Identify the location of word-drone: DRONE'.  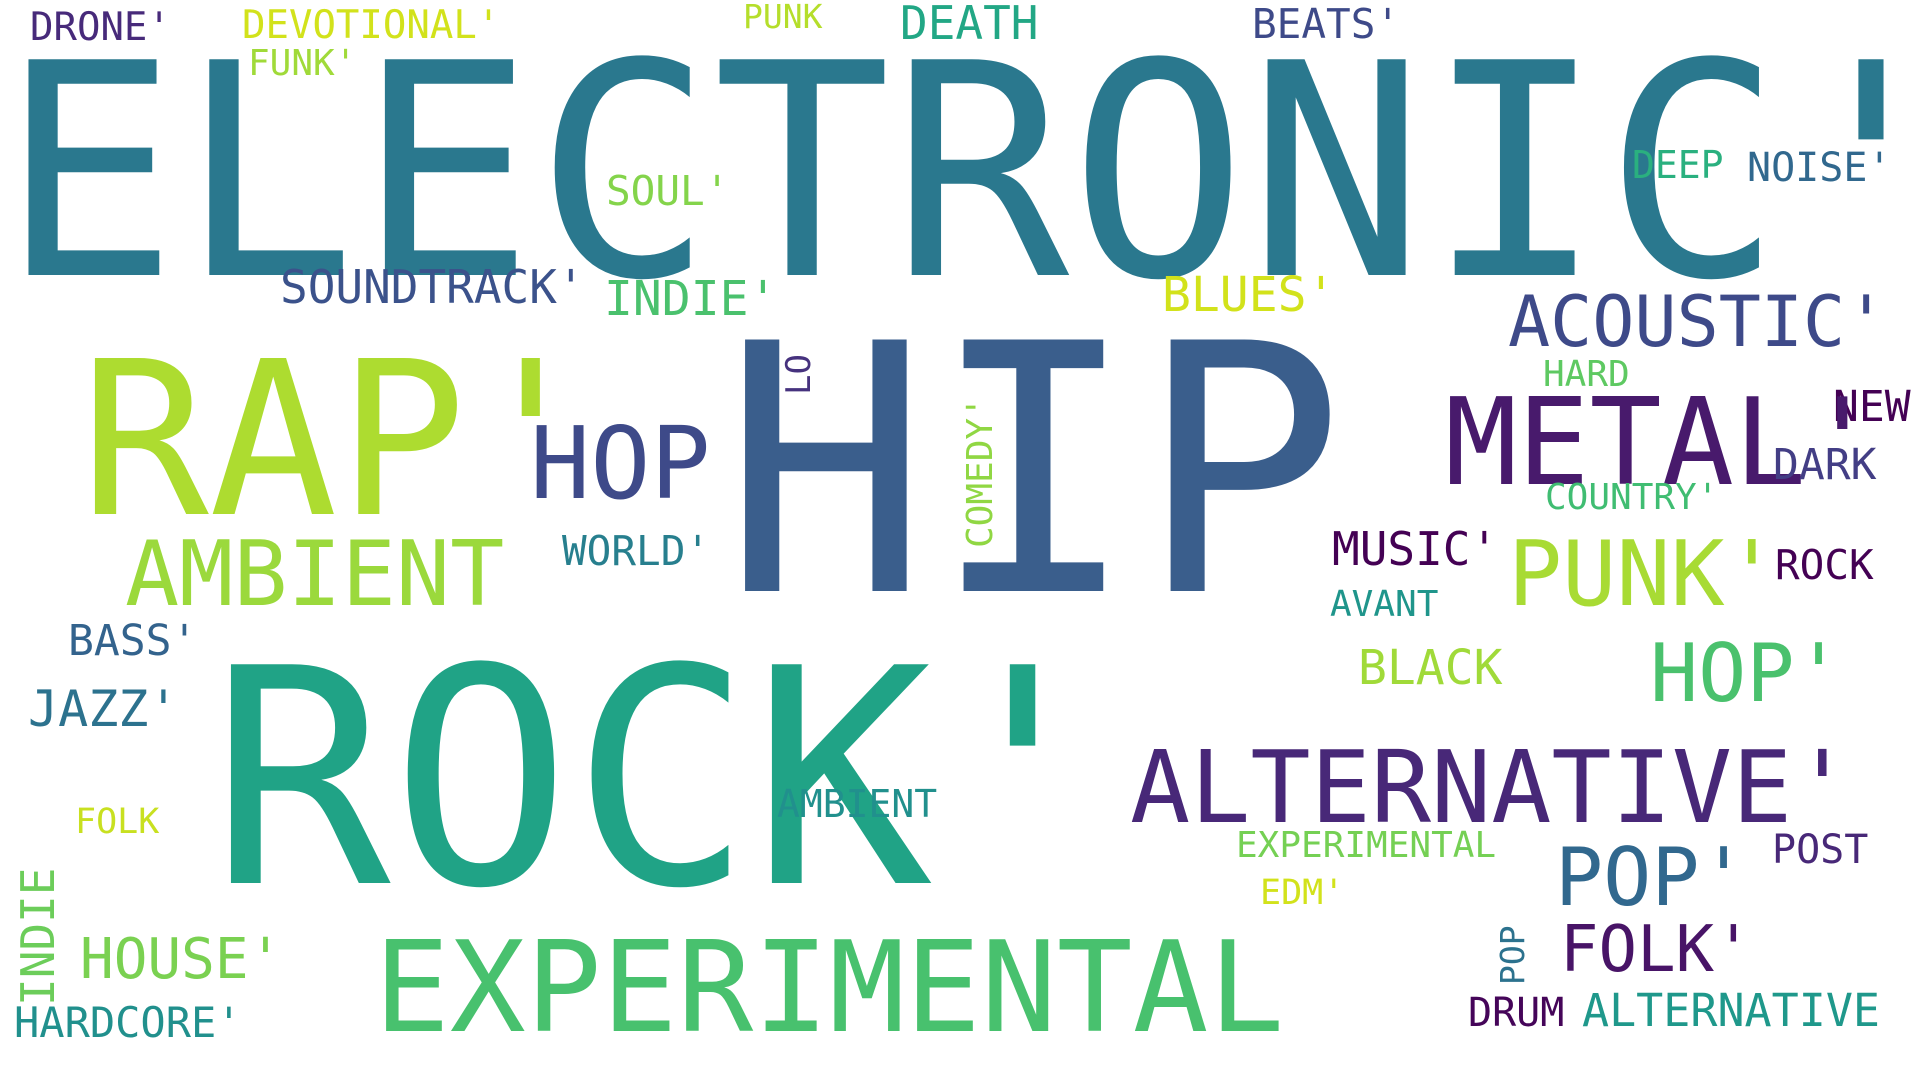
(100, 27).